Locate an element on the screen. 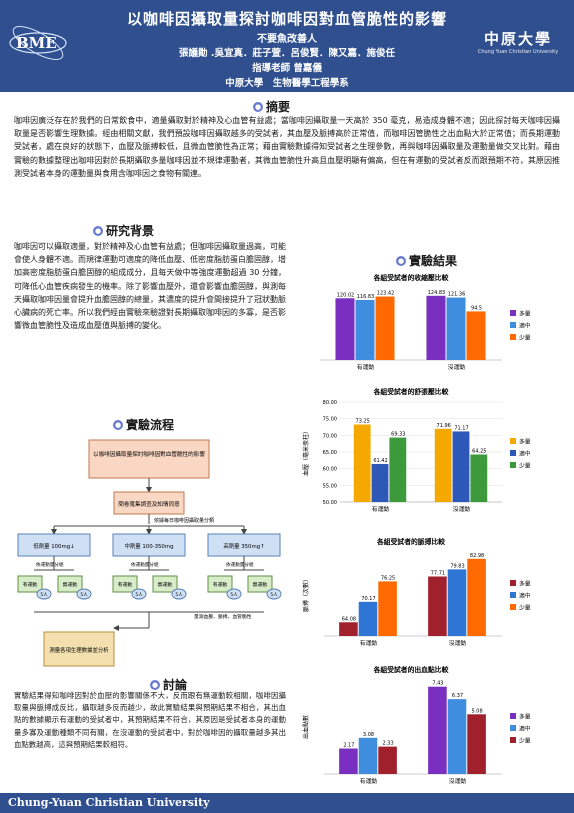 This screenshot has width=574, height=813. chart-data-label: 61.42 is located at coordinates (380, 461).